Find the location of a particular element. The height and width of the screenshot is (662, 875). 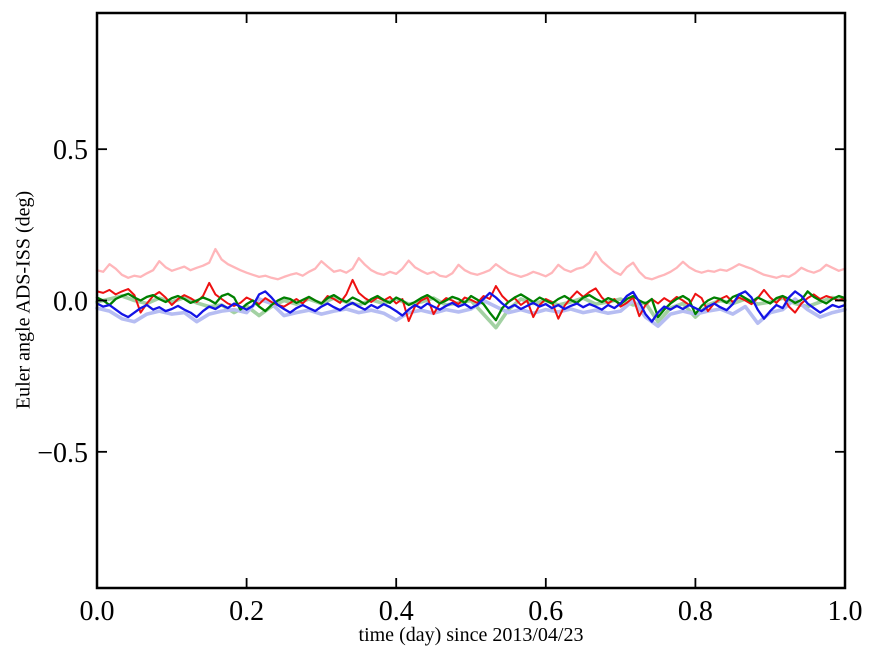

x-axis-label: time (day) since 2013/04/23 is located at coordinates (471, 635).